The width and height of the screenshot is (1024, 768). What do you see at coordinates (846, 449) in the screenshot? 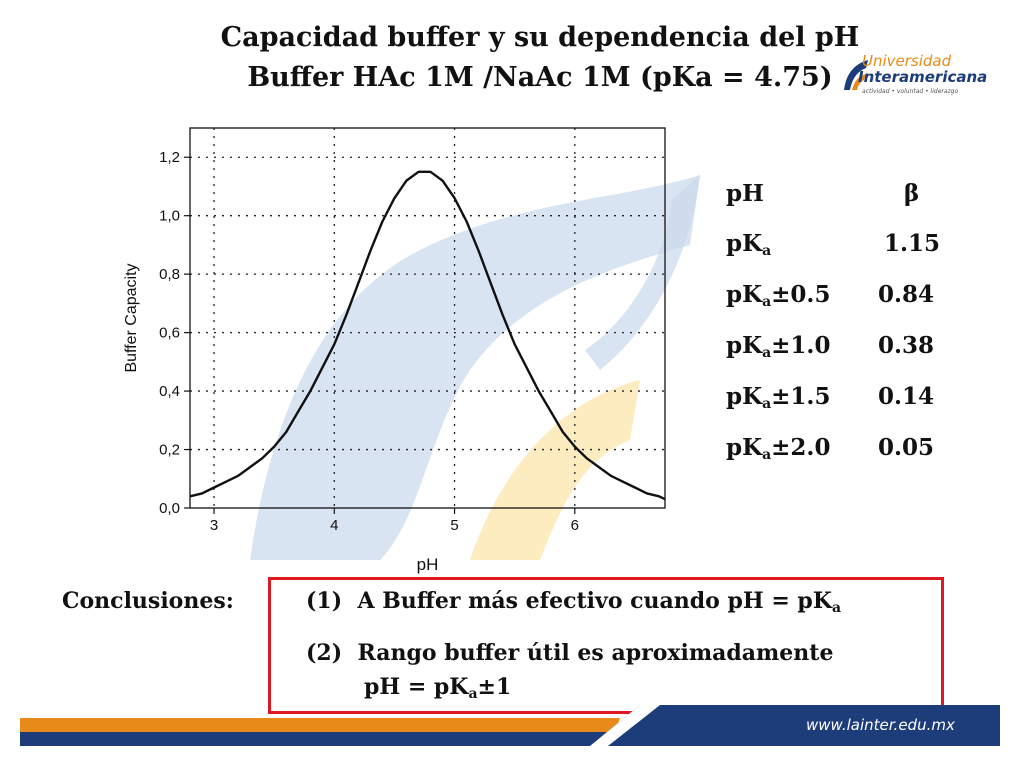
I see `table-row: pKa±2.0 0.05` at bounding box center [846, 449].